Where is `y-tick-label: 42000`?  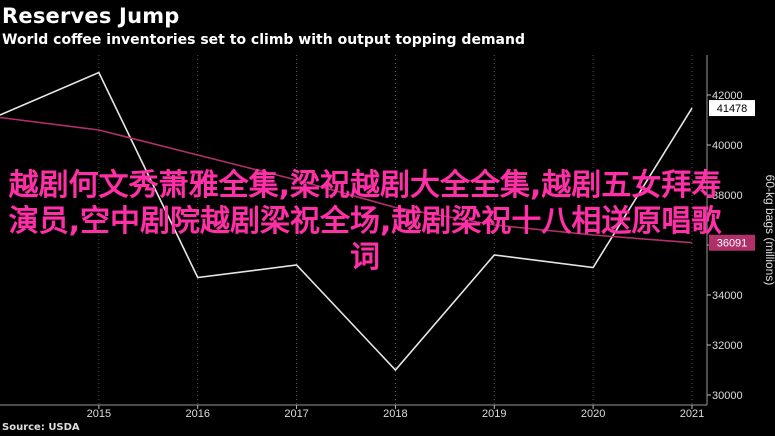
y-tick-label: 42000 is located at coordinates (727, 96).